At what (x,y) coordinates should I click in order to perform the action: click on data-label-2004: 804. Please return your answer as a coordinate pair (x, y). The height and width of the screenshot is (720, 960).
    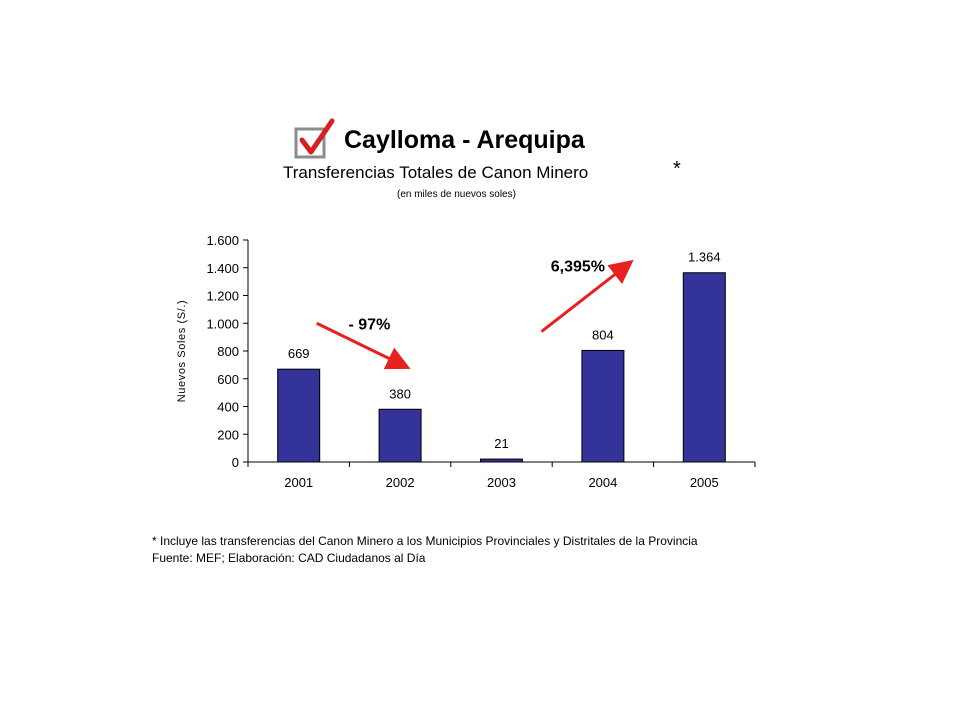
    Looking at the image, I should click on (603, 334).